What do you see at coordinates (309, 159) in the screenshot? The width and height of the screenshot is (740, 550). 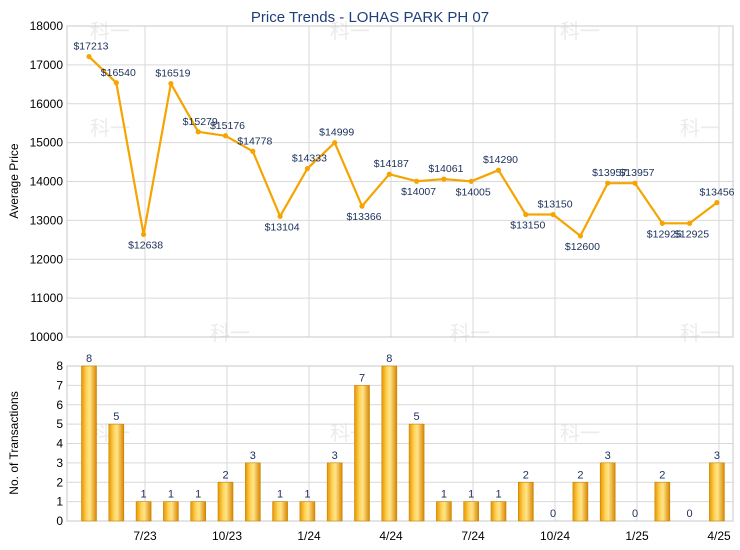 I see `price-data-label: $14333` at bounding box center [309, 159].